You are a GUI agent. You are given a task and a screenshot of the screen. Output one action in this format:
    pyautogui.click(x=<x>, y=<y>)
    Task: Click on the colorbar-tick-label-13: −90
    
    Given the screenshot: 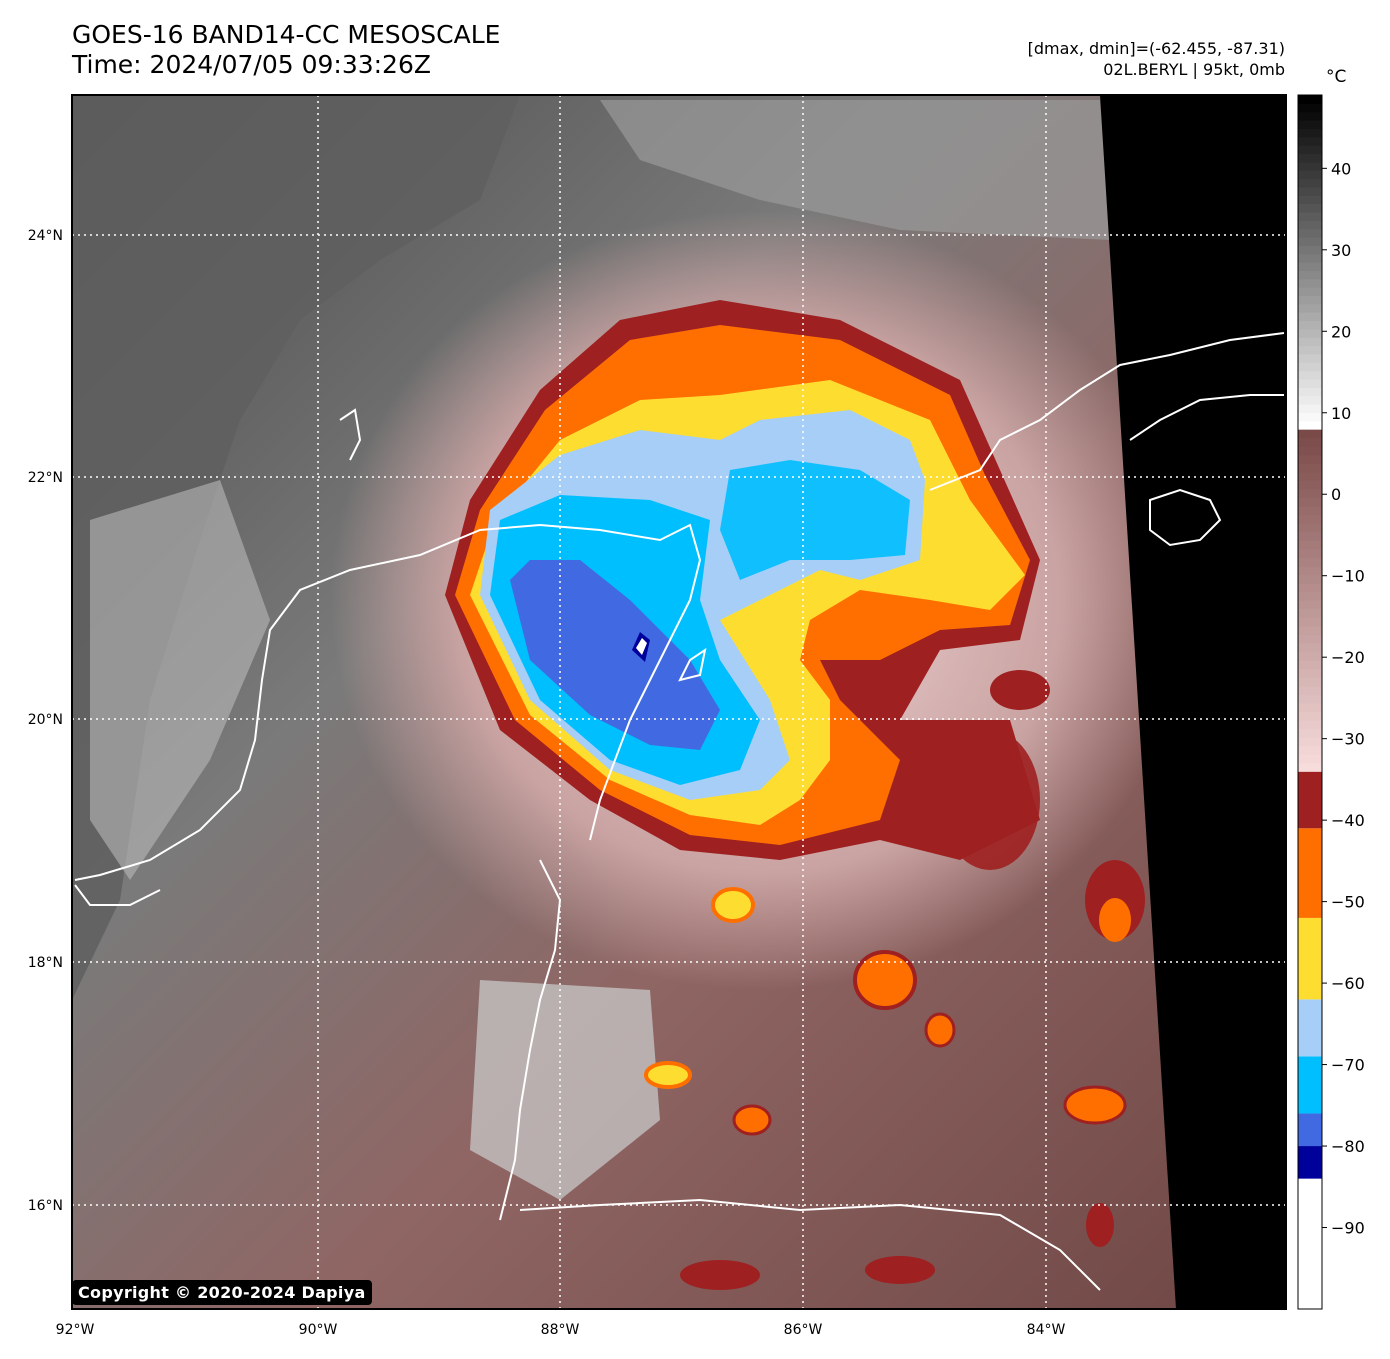 What is the action you would take?
    pyautogui.click(x=1348, y=1228)
    